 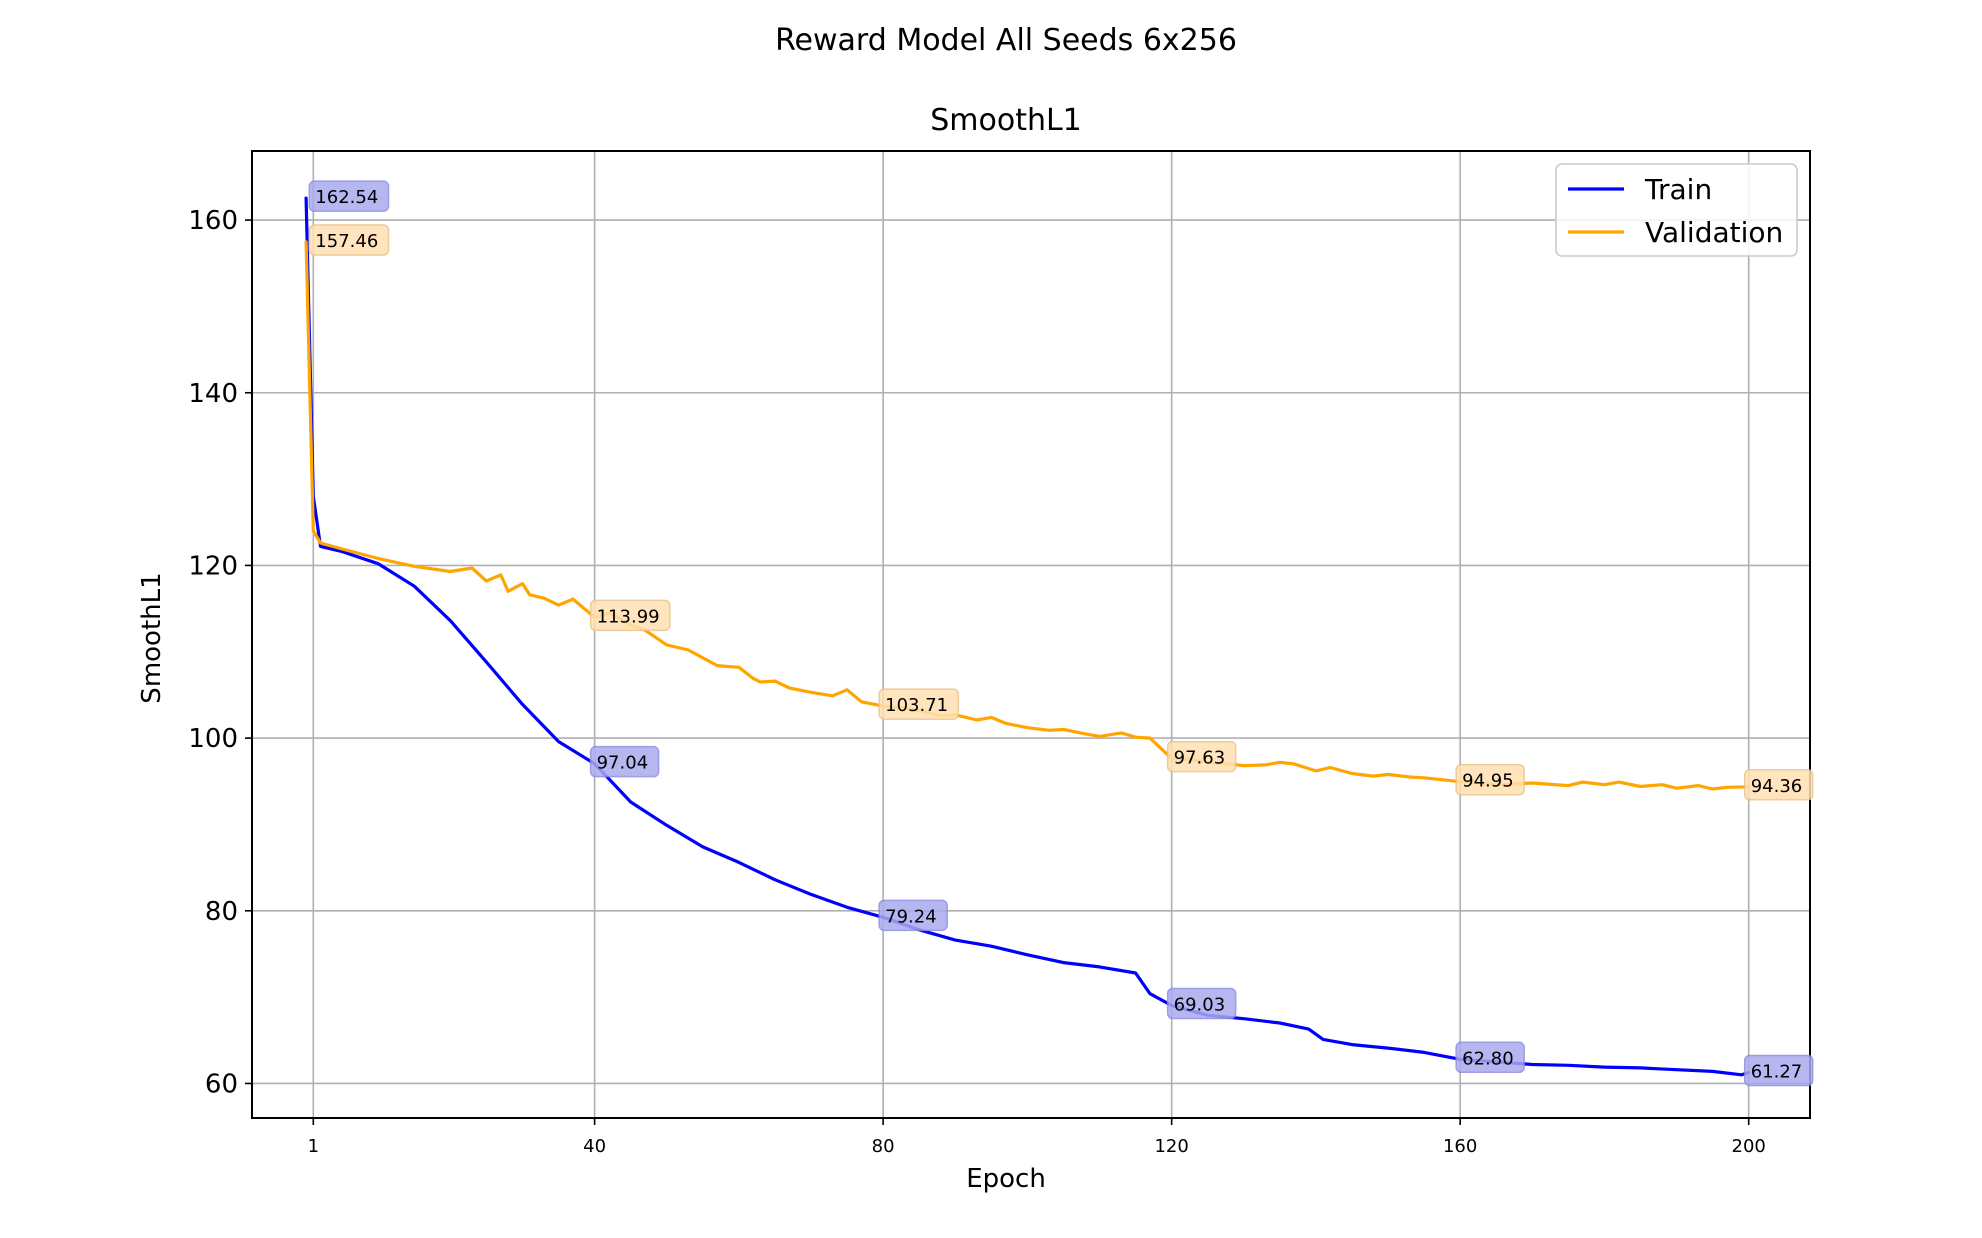 I want to click on data-label-train: 79.24, so click(x=913, y=915).